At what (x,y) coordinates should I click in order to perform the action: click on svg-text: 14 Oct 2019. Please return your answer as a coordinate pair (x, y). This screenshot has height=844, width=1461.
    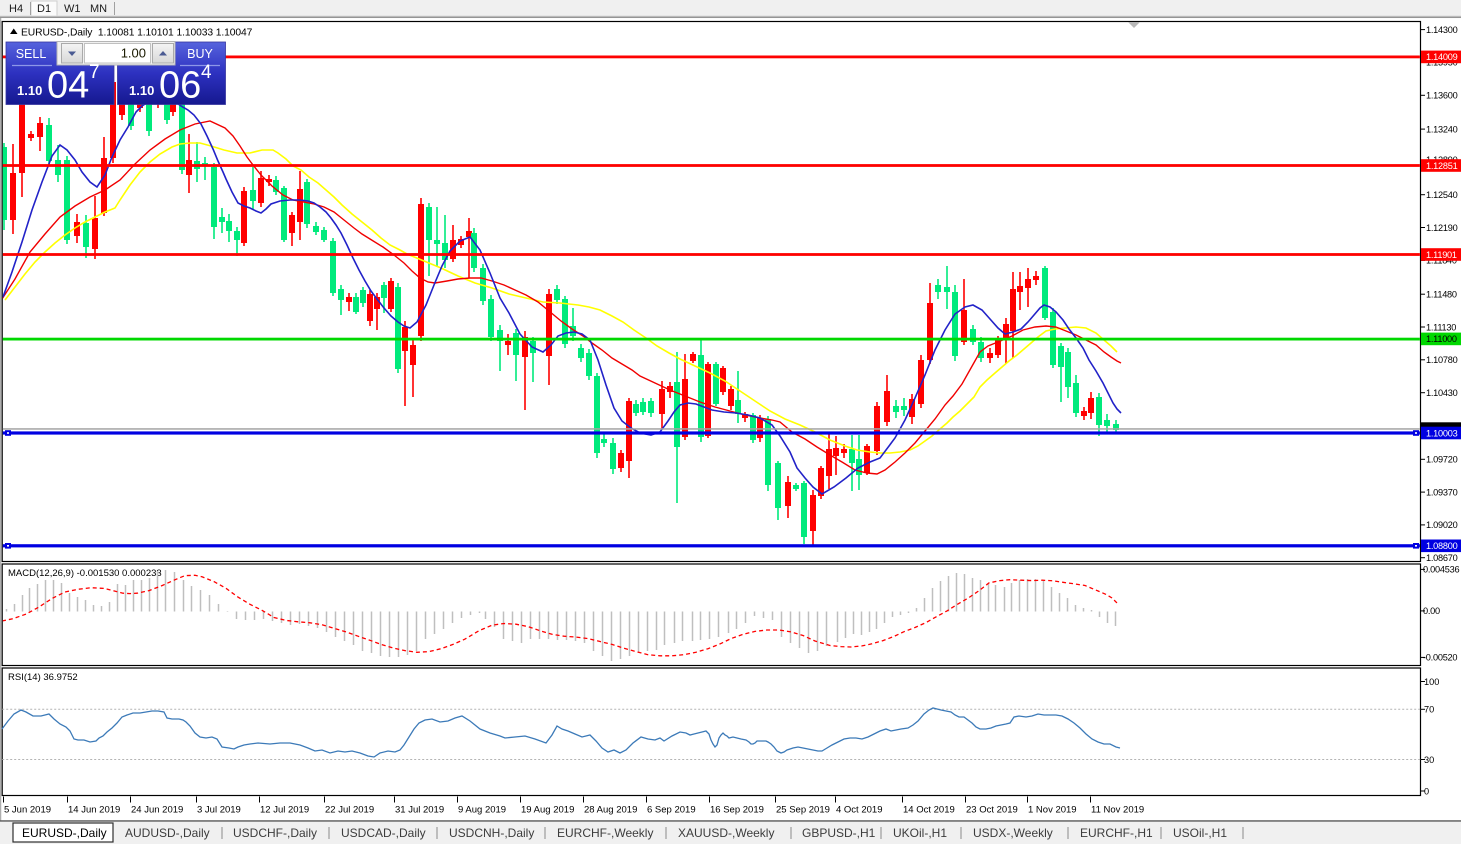
    Looking at the image, I should click on (929, 810).